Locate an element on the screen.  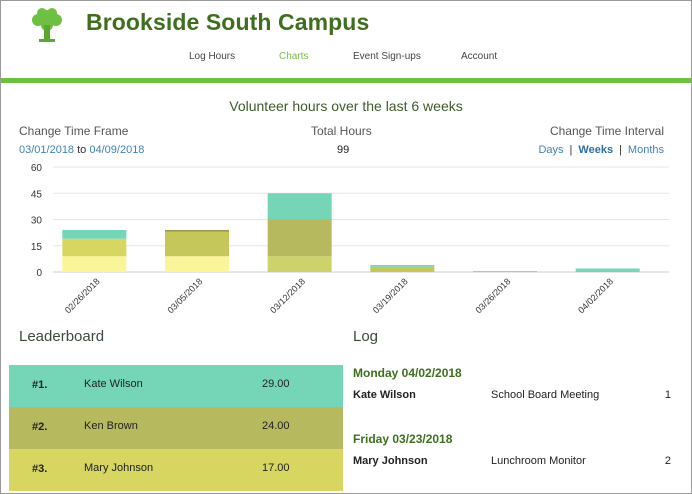
x-tick-label: 04/02/2018 is located at coordinates (595, 295).